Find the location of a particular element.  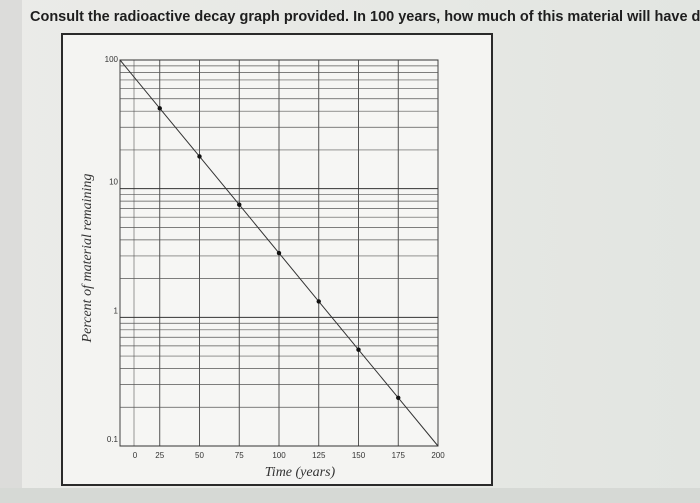

y-tick-label: 1 is located at coordinates (116, 310).